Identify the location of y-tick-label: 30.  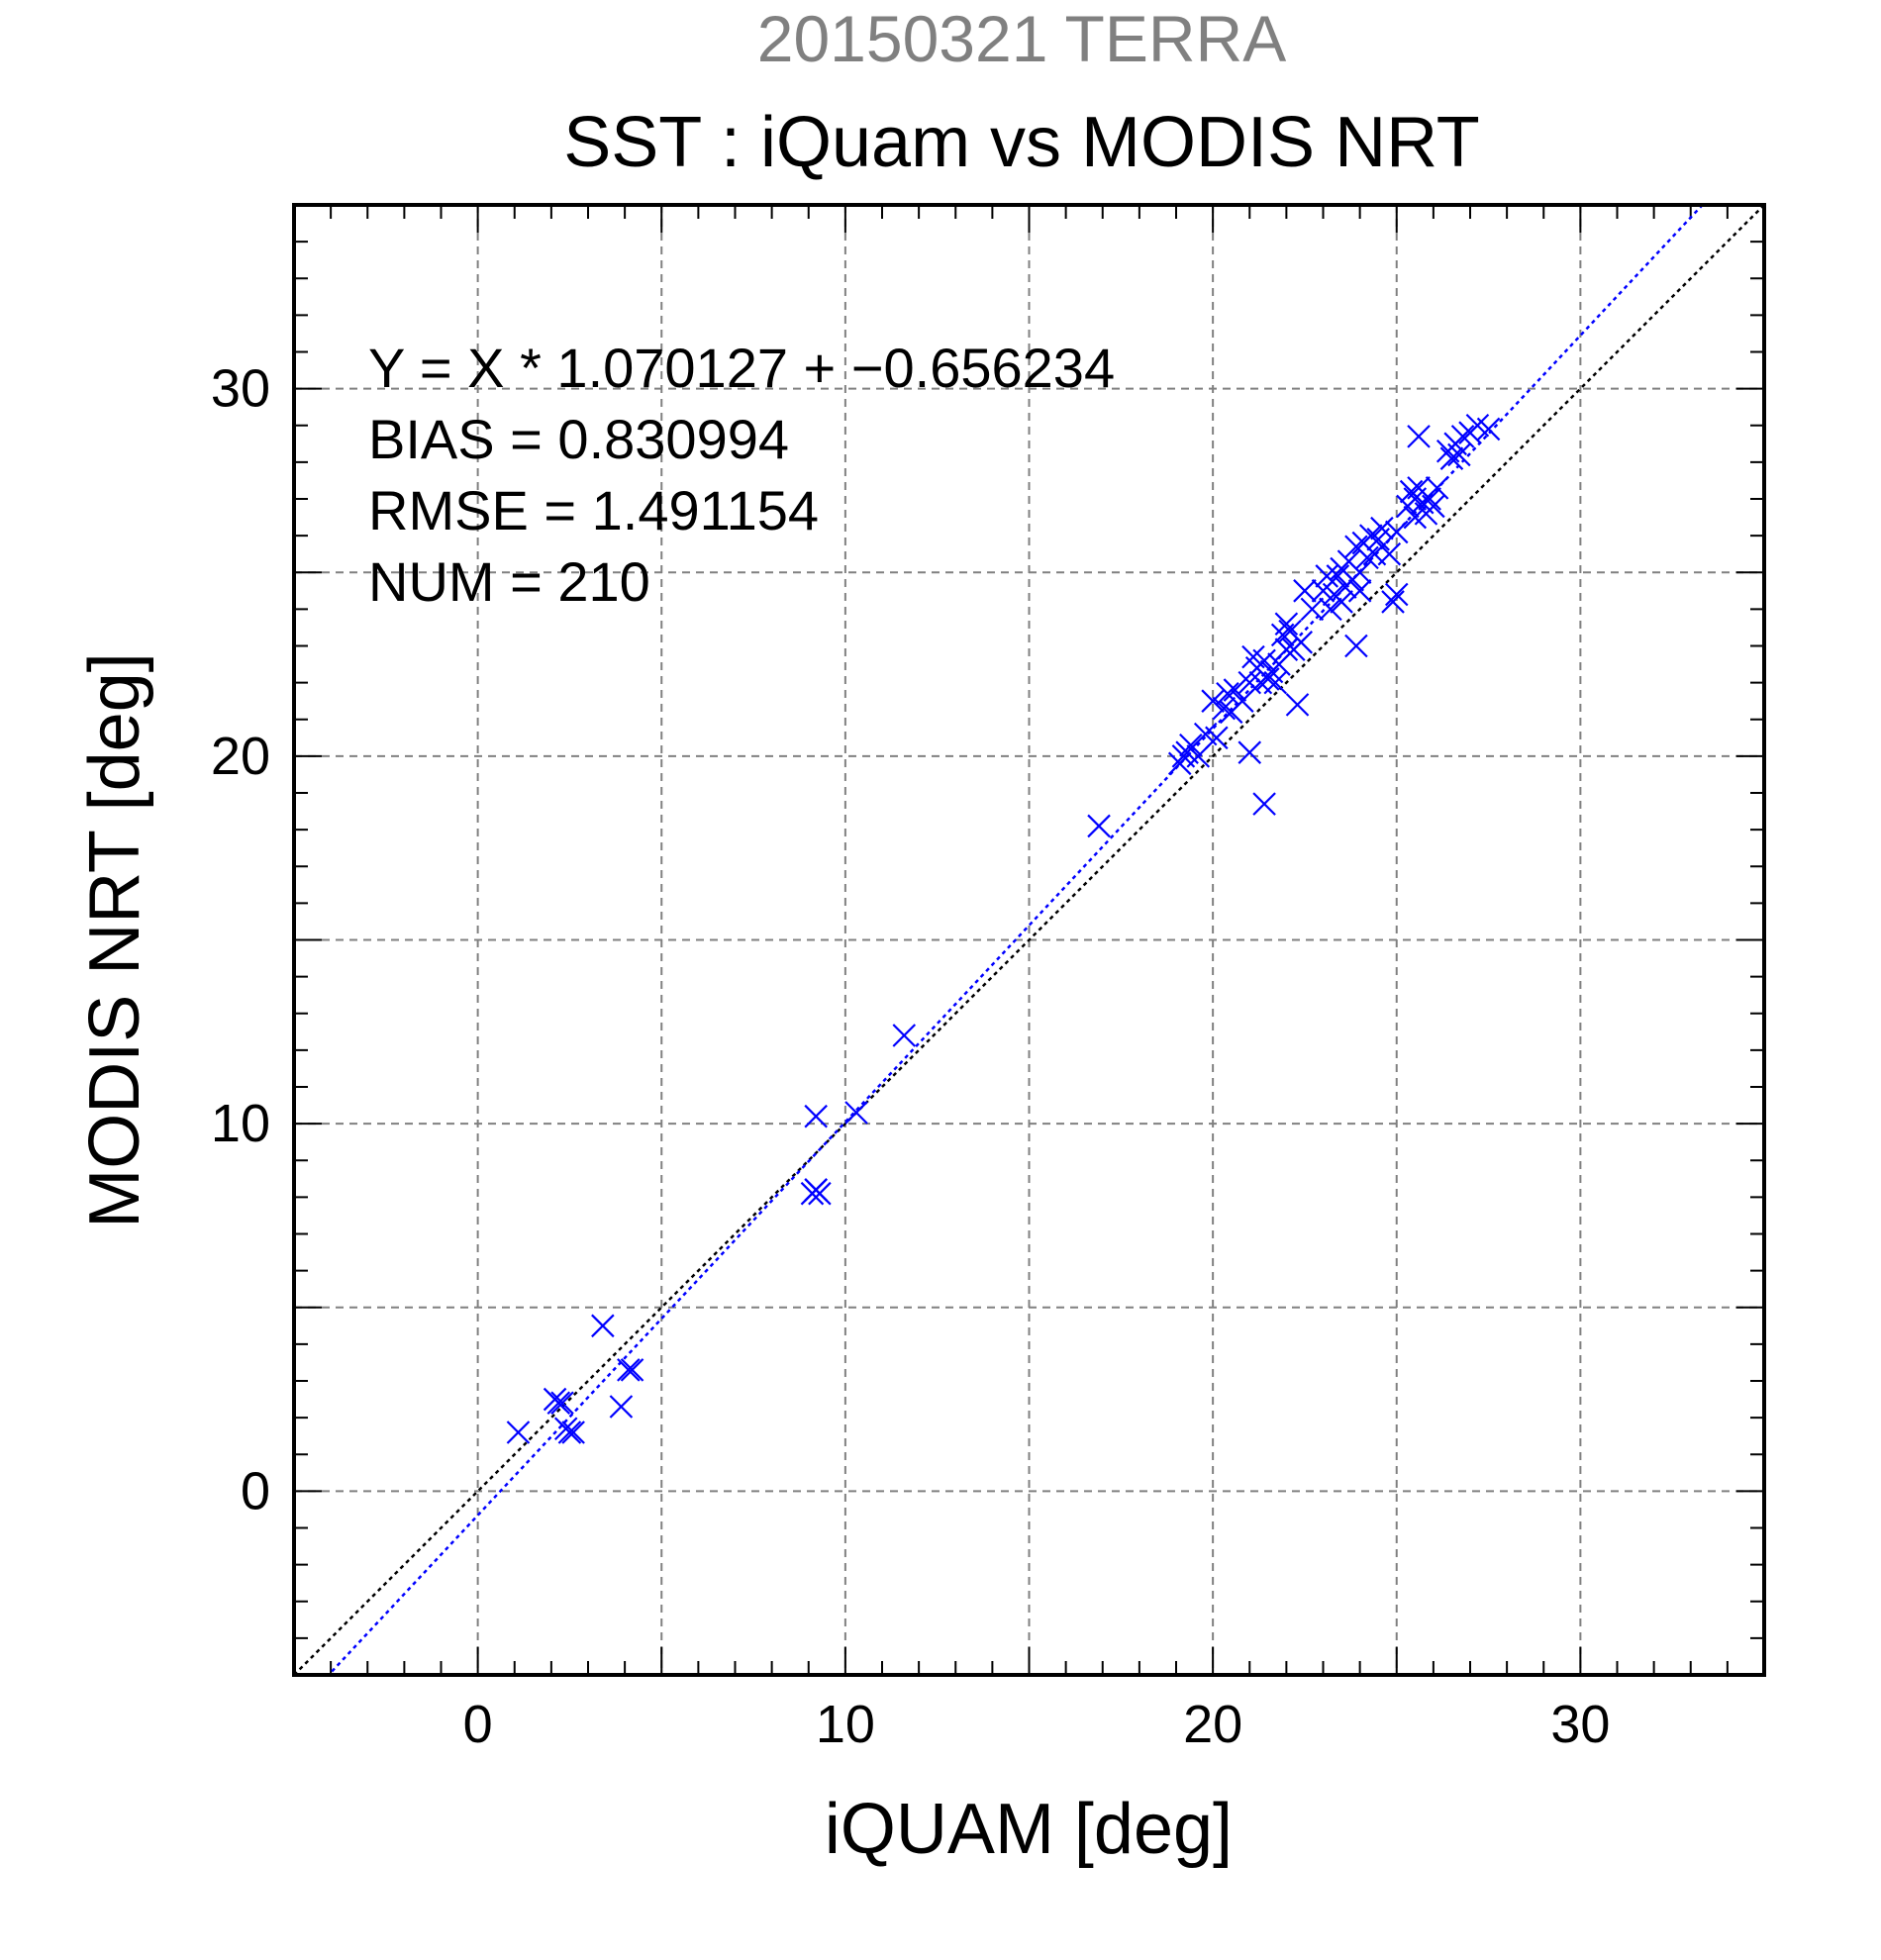
(241, 389).